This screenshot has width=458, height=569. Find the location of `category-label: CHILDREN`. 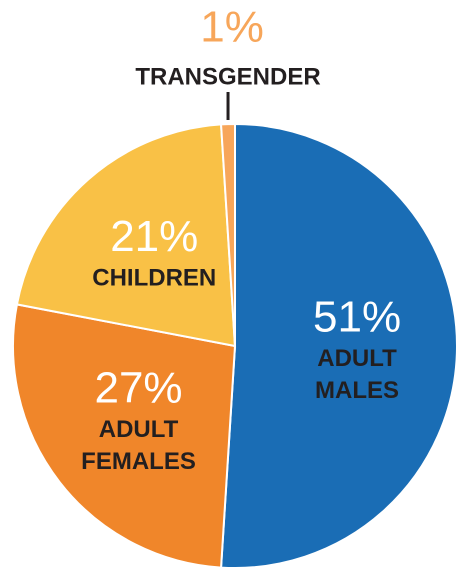

category-label: CHILDREN is located at coordinates (154, 278).